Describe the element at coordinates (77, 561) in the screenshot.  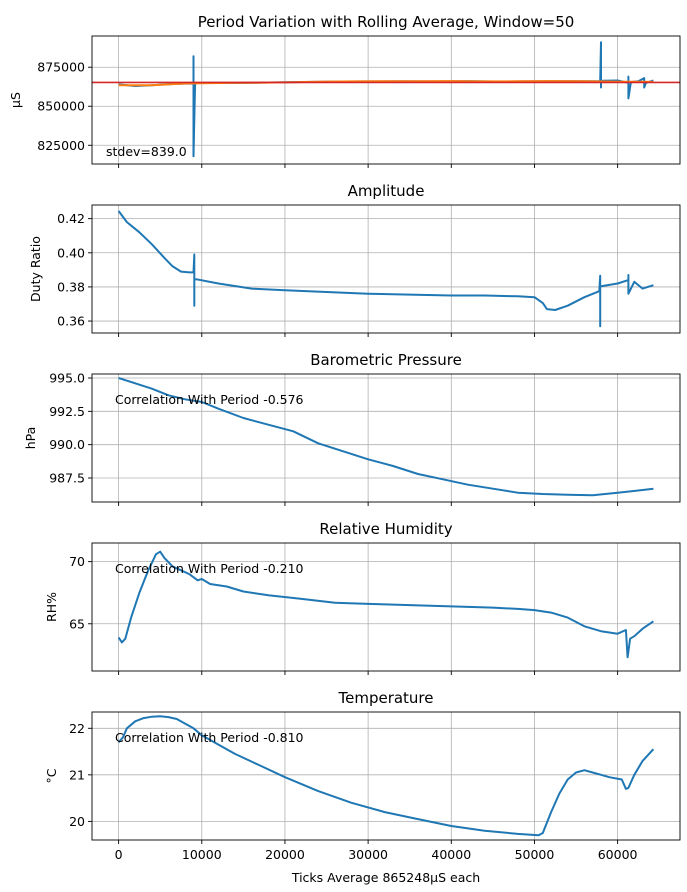
I see `y-tick-label: 70` at that location.